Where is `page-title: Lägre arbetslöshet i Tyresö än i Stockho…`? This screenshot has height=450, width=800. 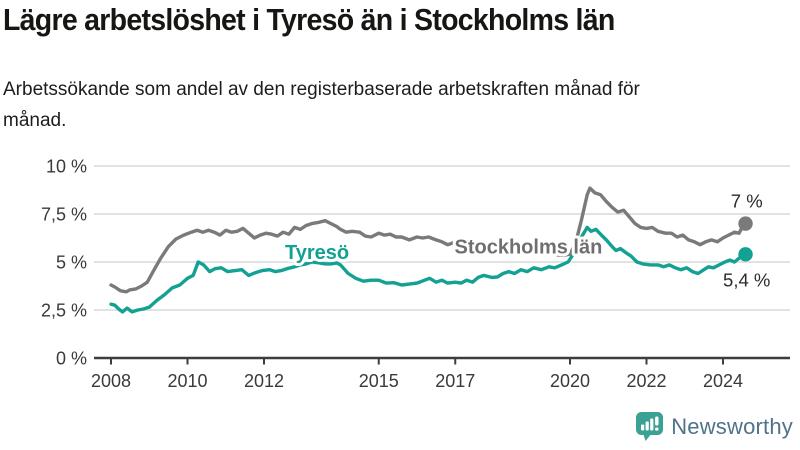
page-title: Lägre arbetslöshet i Tyresö än i Stockho… is located at coordinates (309, 19).